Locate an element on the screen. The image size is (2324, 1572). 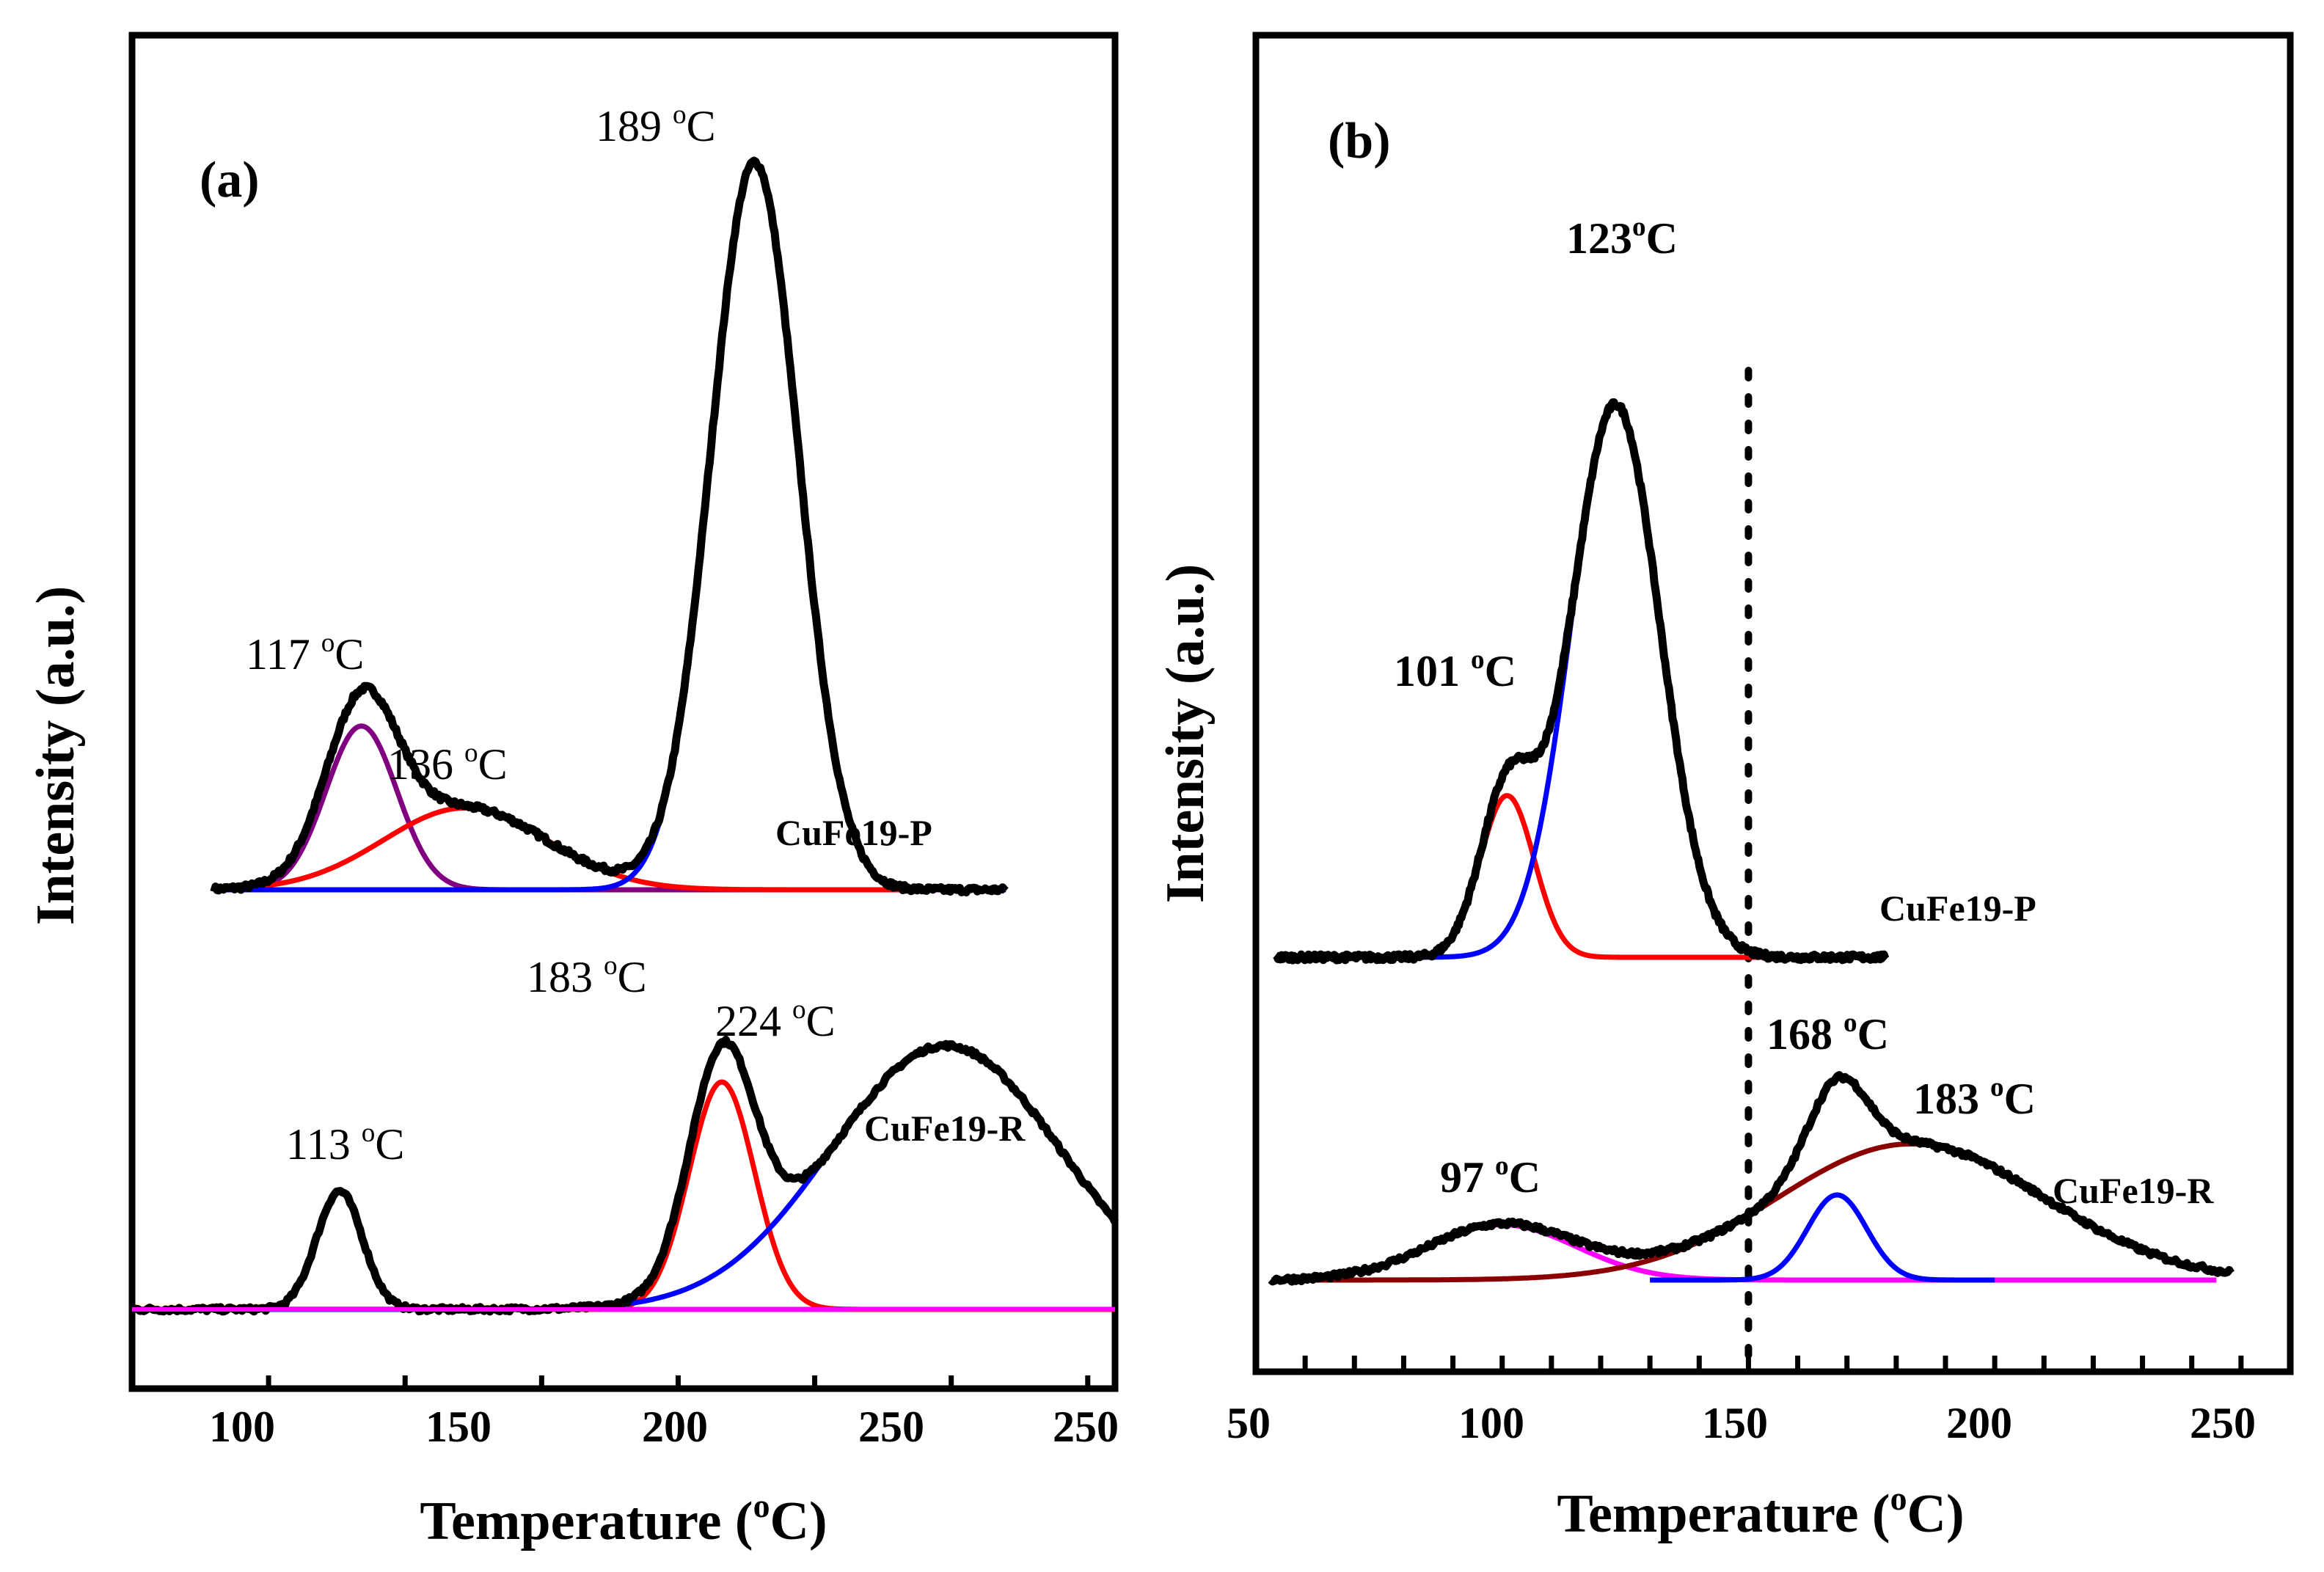
tick-label-b-250: 250 is located at coordinates (2223, 1423).